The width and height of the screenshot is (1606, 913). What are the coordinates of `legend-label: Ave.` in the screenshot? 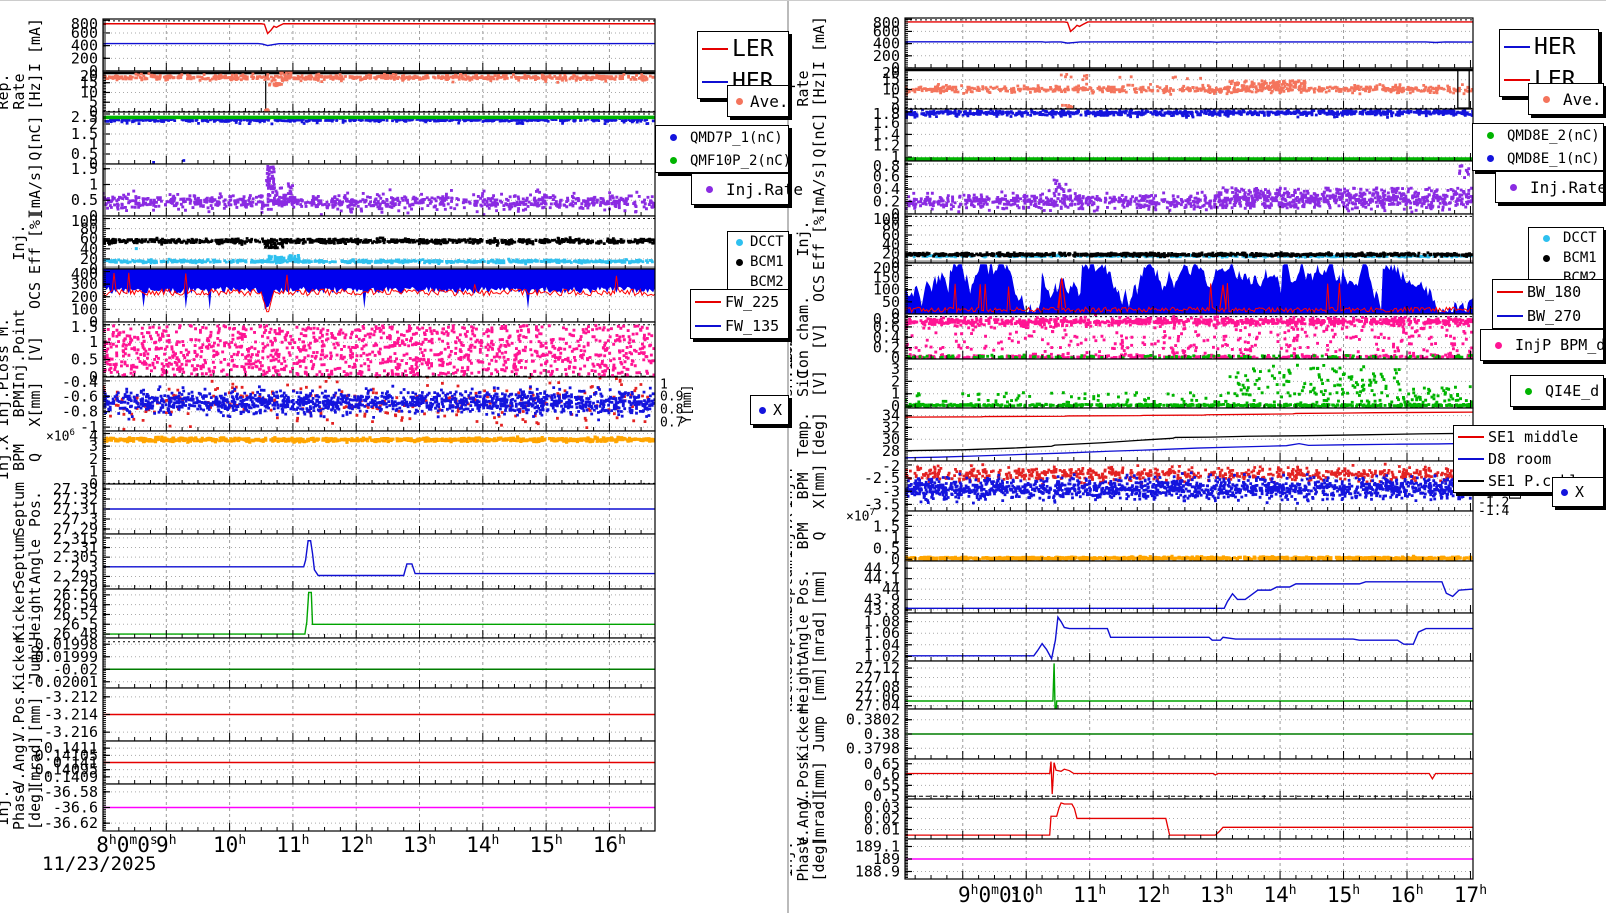 It's located at (1582, 99).